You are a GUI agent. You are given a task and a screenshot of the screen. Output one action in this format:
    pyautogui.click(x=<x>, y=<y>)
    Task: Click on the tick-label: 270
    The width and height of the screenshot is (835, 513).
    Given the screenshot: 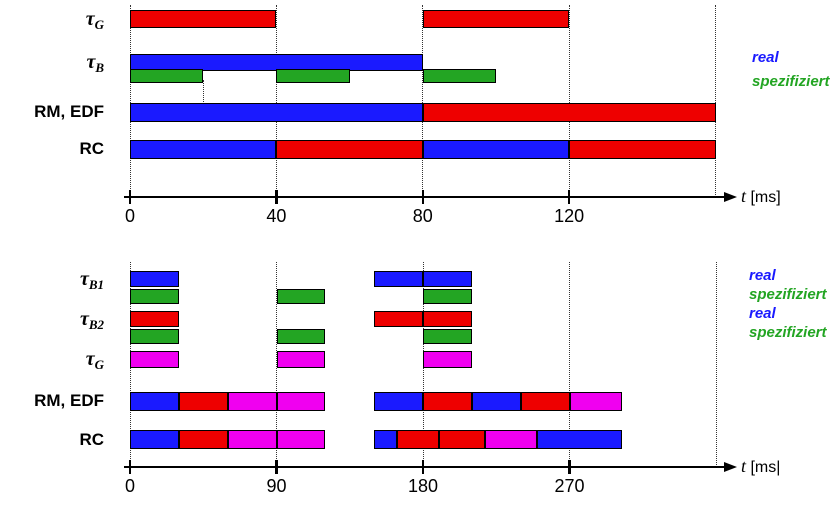 What is the action you would take?
    pyautogui.click(x=569, y=486)
    